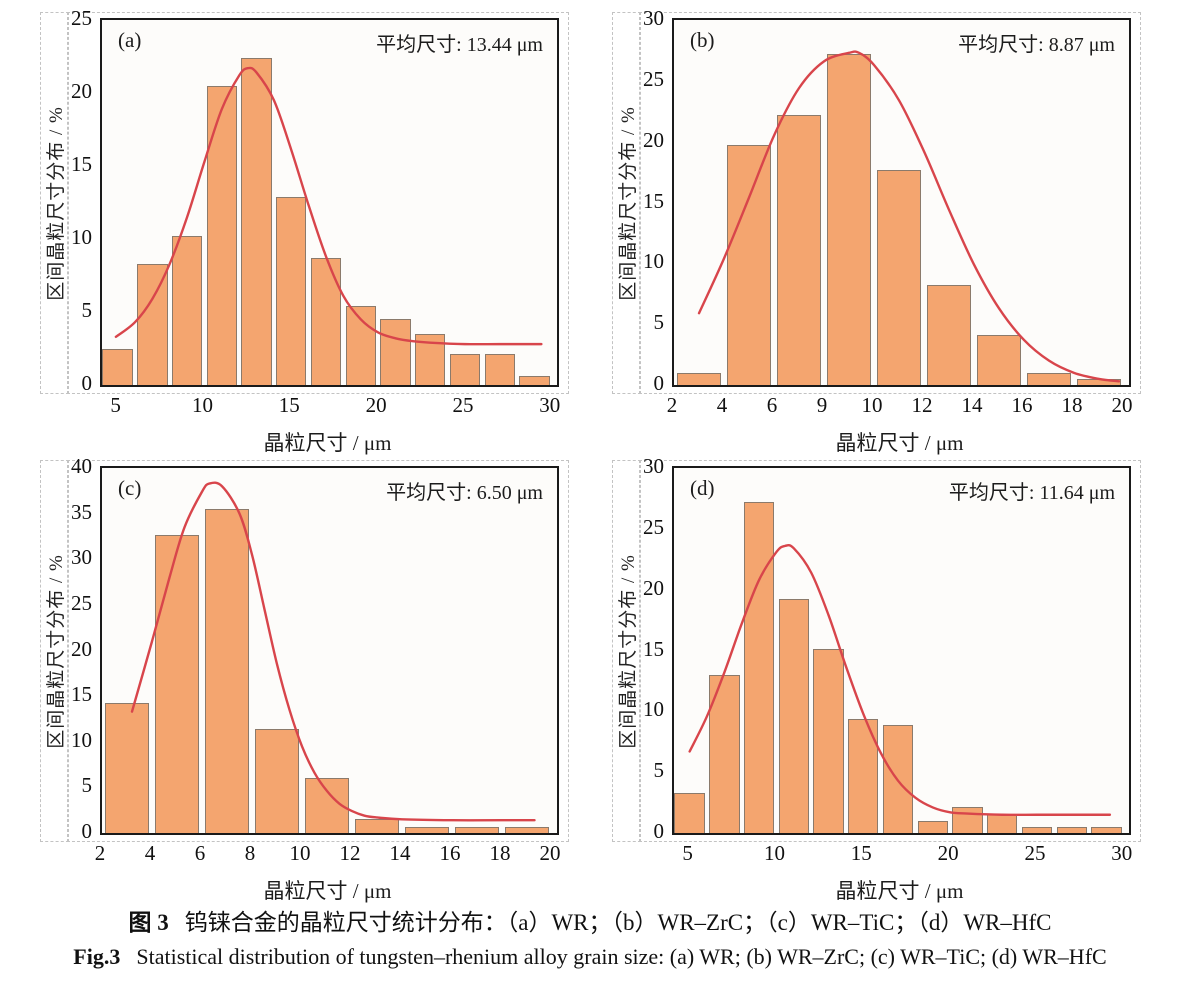  Describe the element at coordinates (450, 853) in the screenshot. I see `x-tick: 16` at that location.